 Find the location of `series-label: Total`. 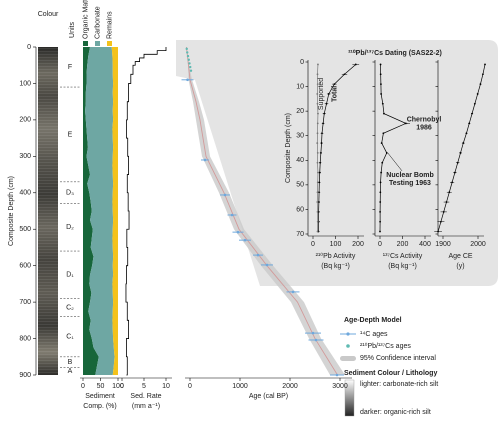

series-label: Total is located at coordinates (335, 94).